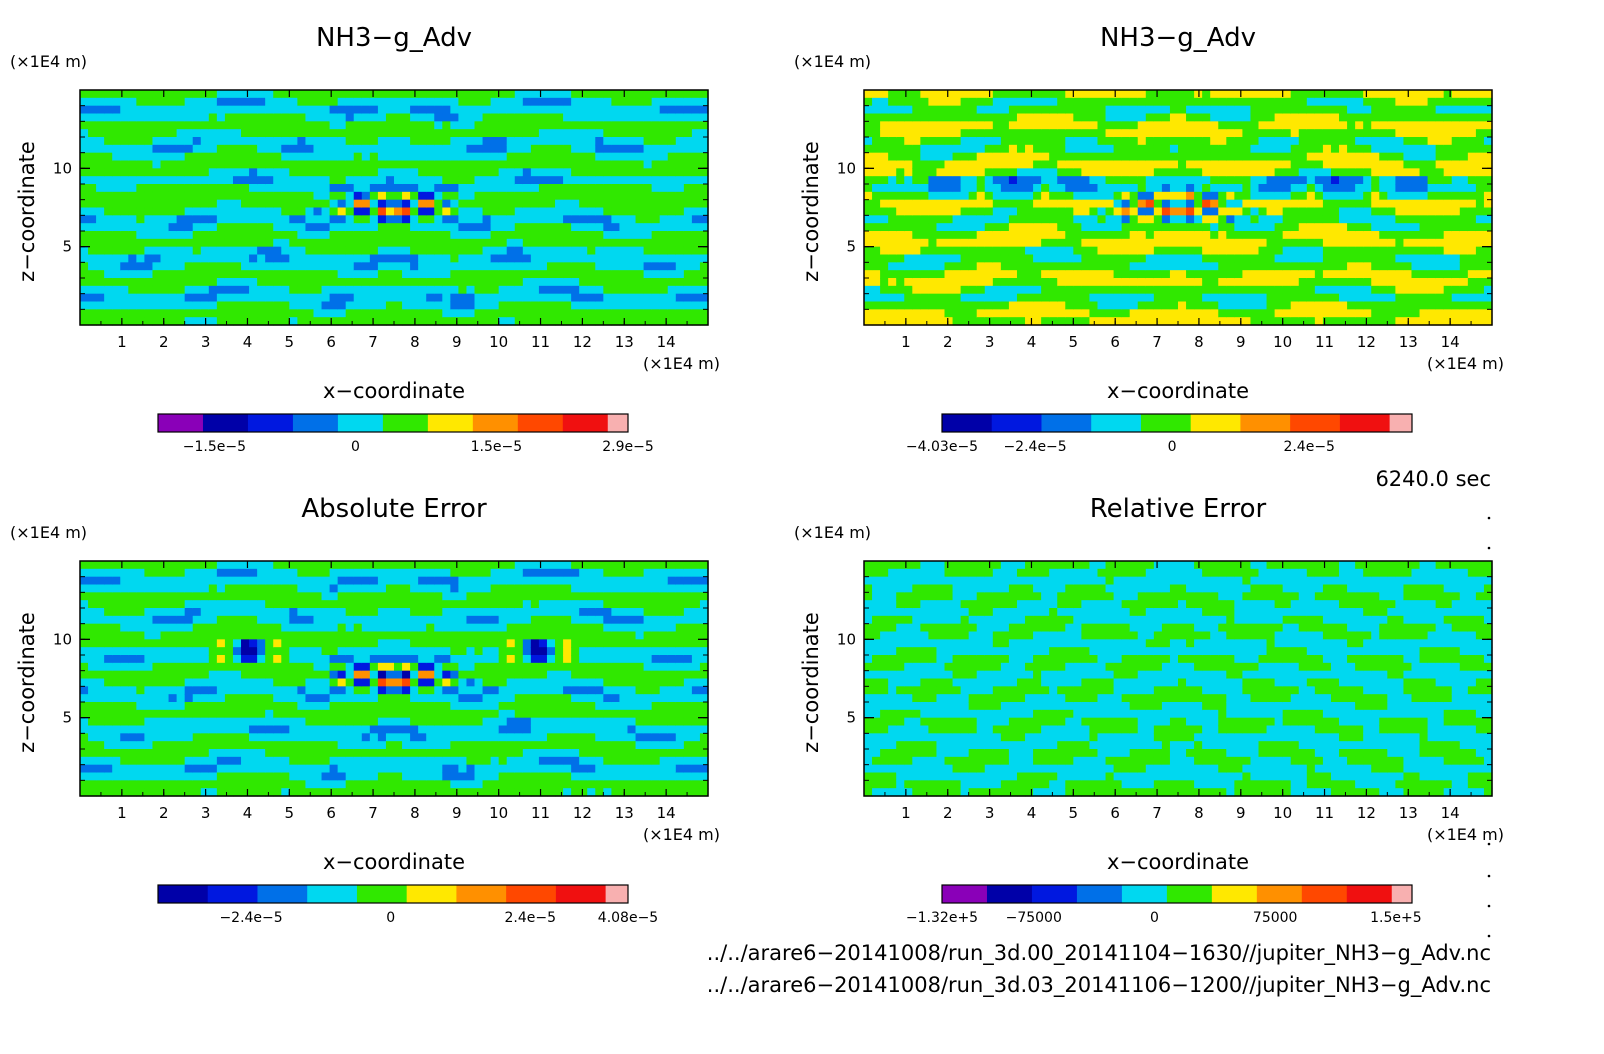 This screenshot has height=1054, width=1604. What do you see at coordinates (1282, 342) in the screenshot?
I see `x-tick-label: 10` at bounding box center [1282, 342].